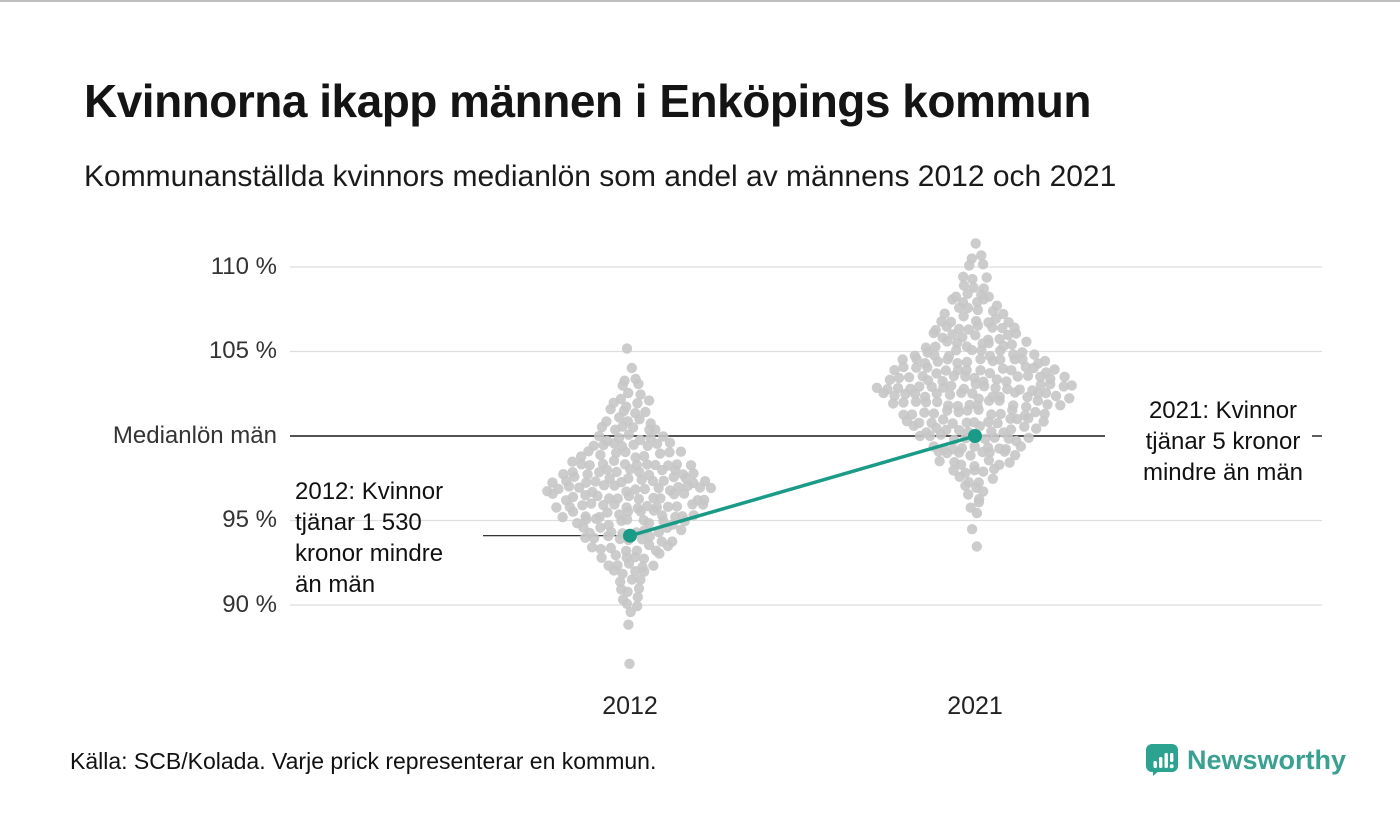 This screenshot has width=1400, height=840. What do you see at coordinates (369, 553) in the screenshot?
I see `annotation-2012-line-3: kronor mindre` at bounding box center [369, 553].